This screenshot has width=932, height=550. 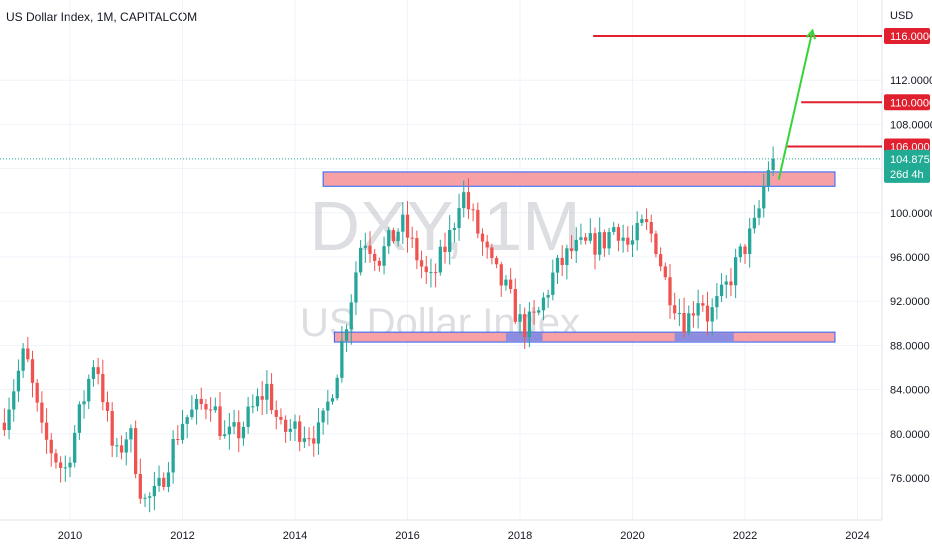 I want to click on y-tick-label: 108.0000, so click(x=911, y=125).